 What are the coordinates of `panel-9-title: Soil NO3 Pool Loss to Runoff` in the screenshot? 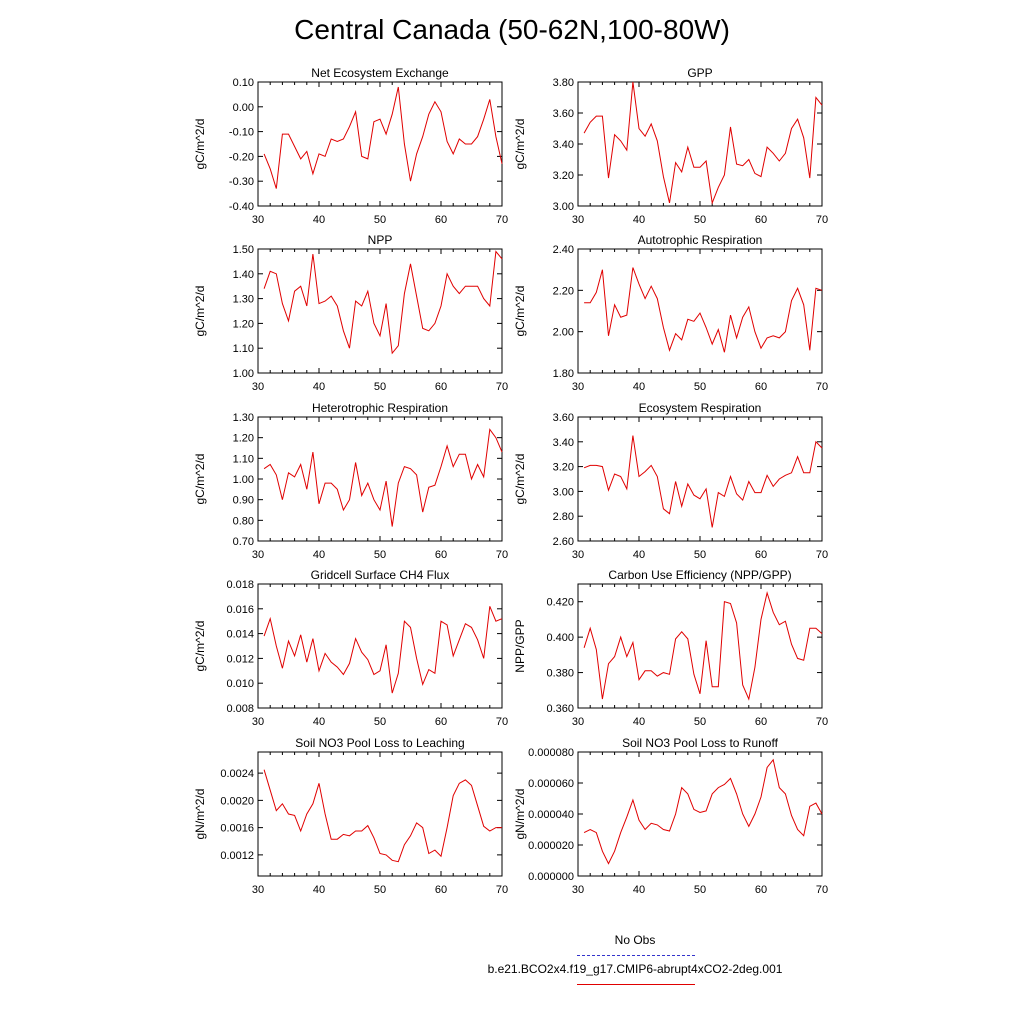 It's located at (700, 743).